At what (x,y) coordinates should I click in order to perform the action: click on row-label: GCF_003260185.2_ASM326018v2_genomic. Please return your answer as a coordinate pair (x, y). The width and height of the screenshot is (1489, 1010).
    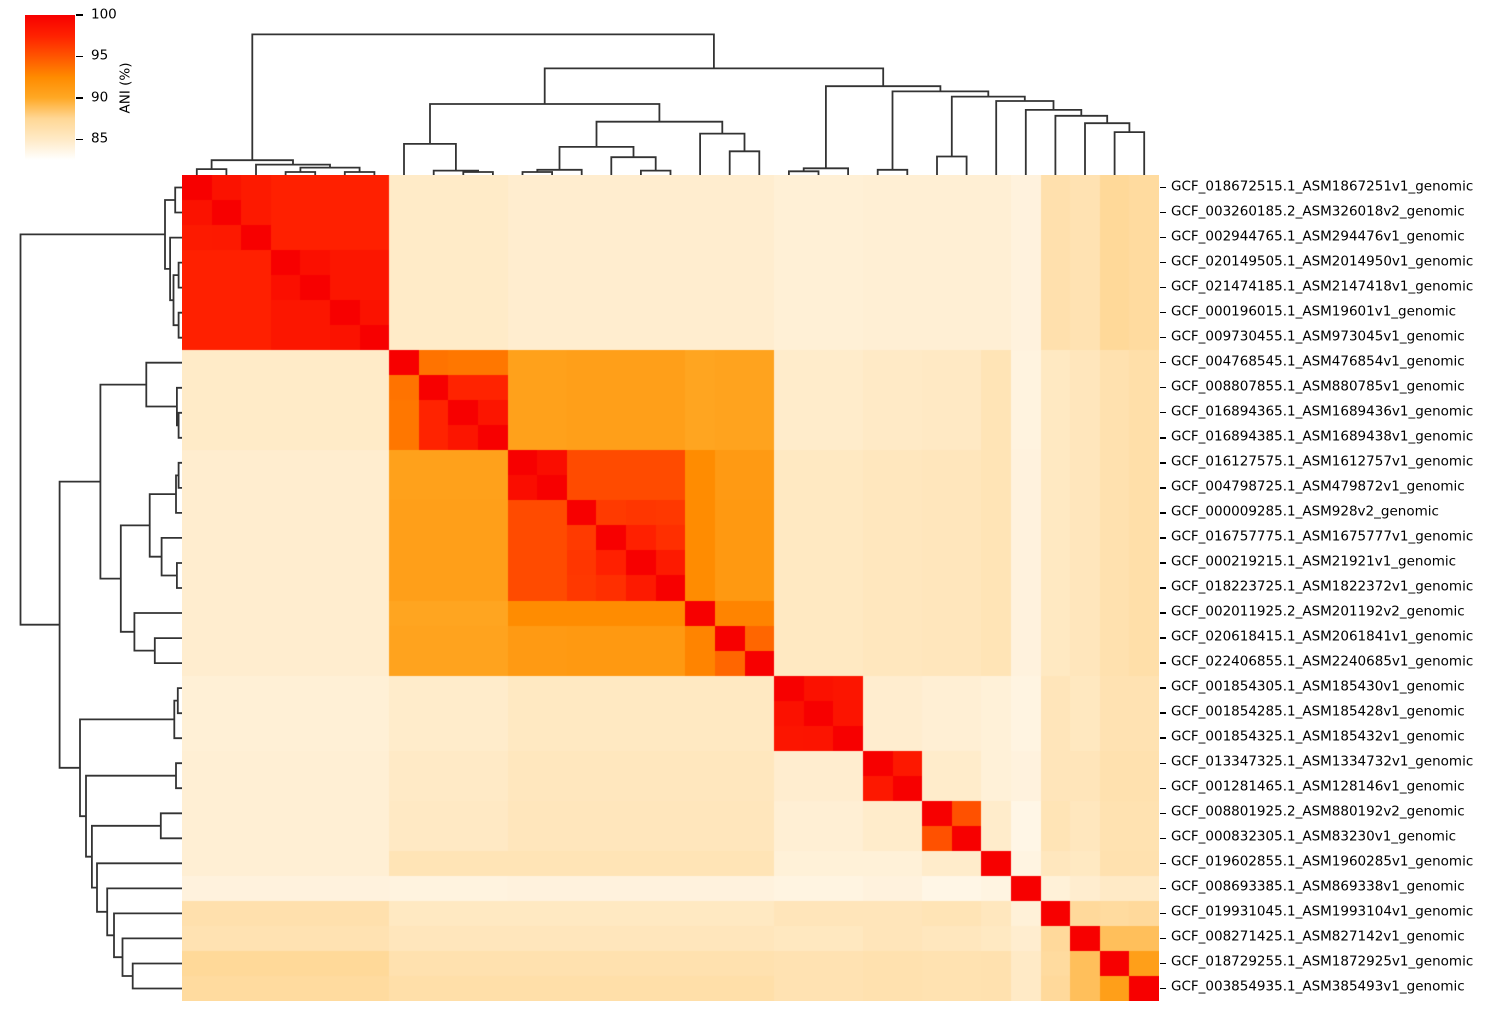
    Looking at the image, I should click on (1318, 211).